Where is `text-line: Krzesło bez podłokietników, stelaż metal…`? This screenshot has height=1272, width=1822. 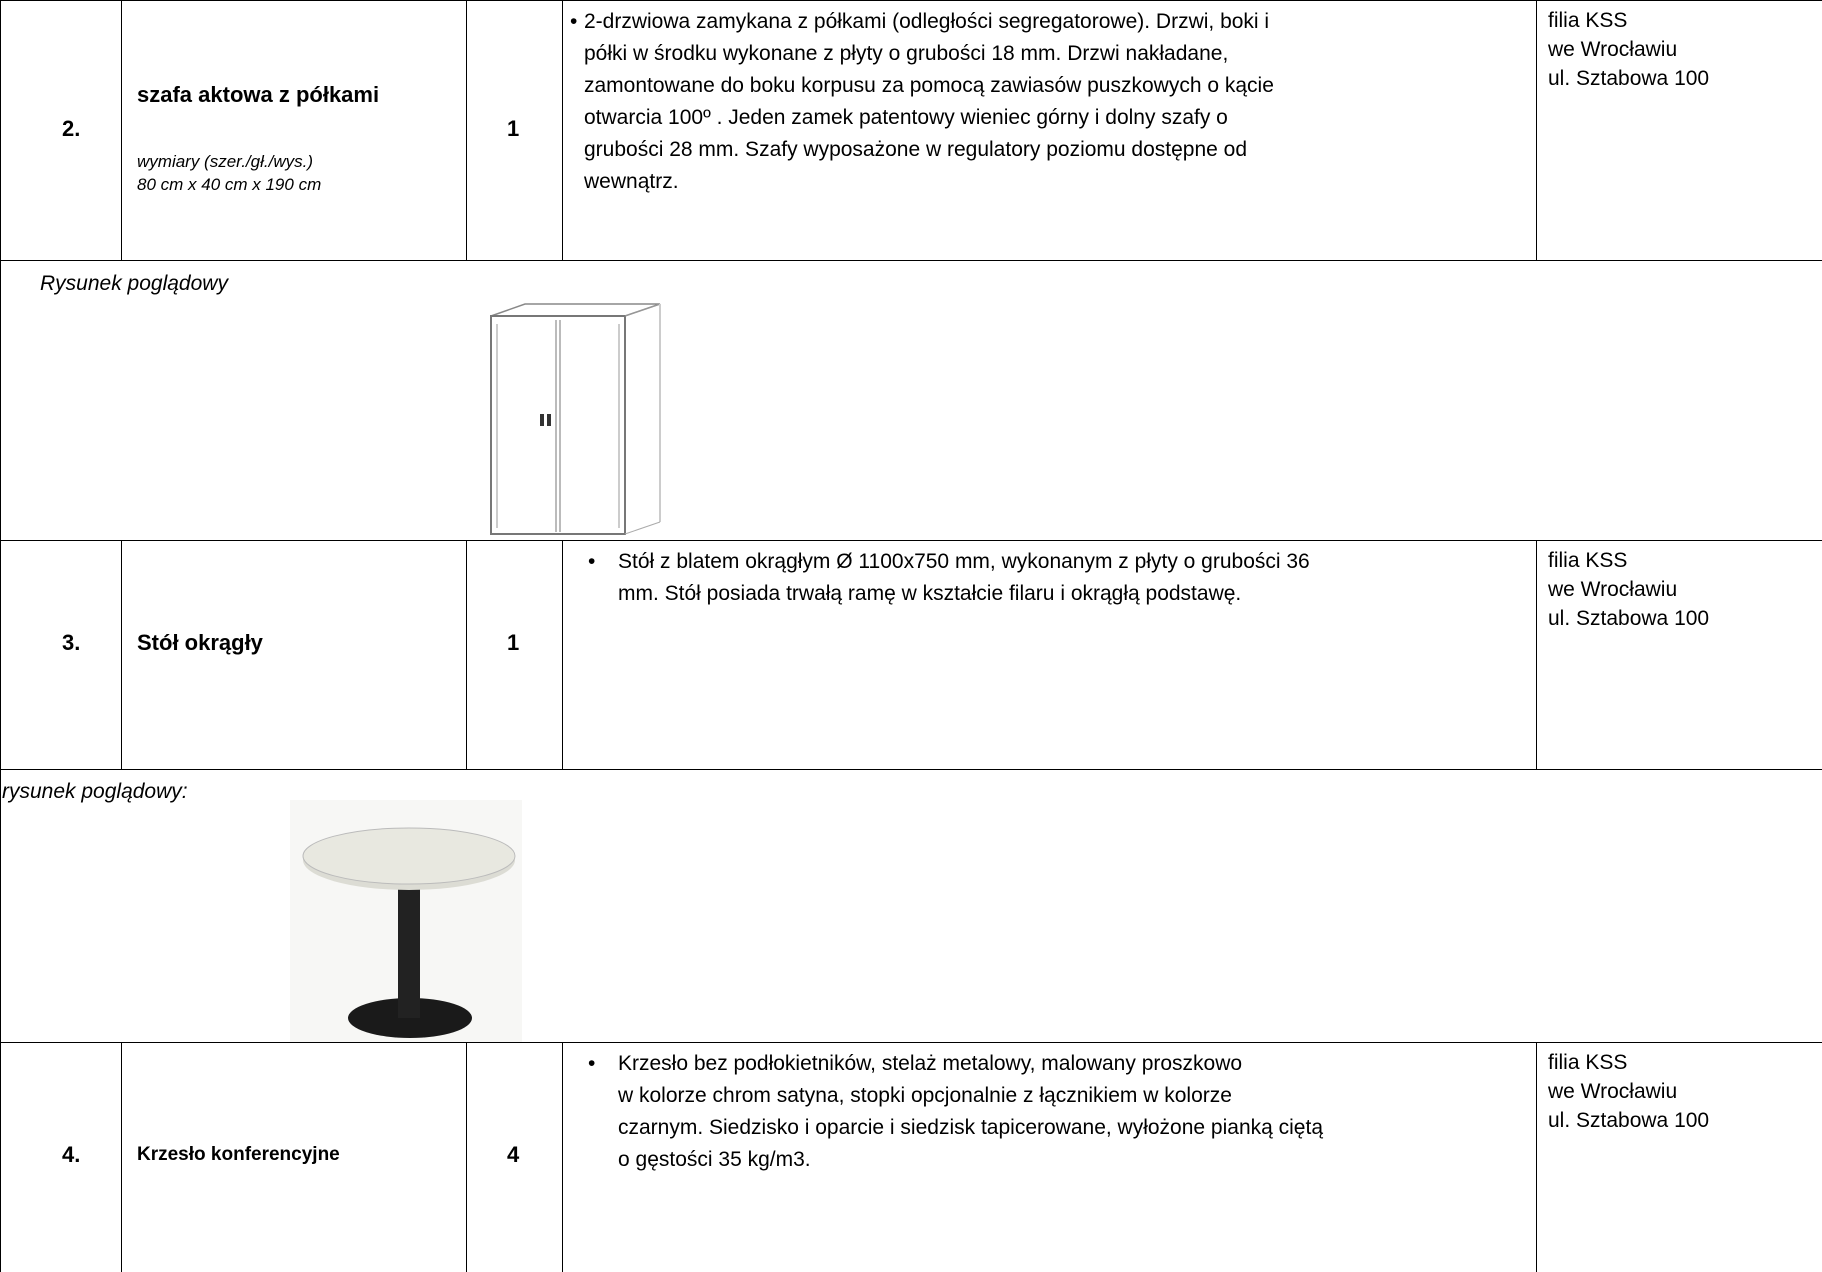
text-line: Krzesło bez podłokietników, stelaż metal… is located at coordinates (930, 1063).